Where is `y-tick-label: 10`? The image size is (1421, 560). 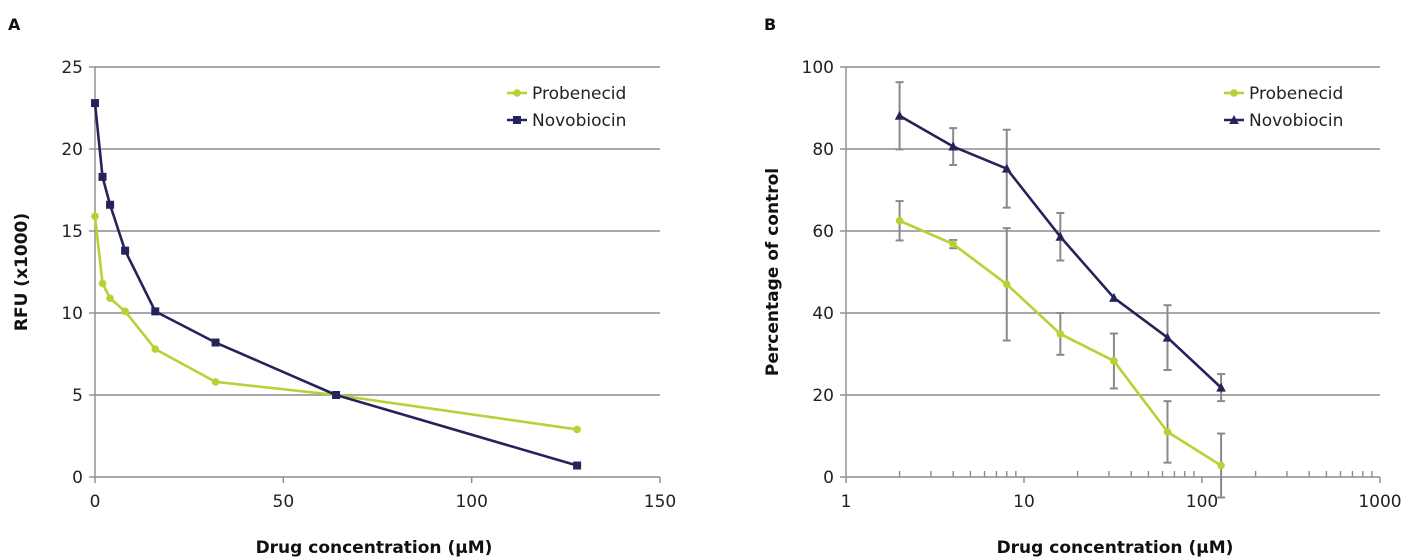
y-tick-label: 10 is located at coordinates (72, 314).